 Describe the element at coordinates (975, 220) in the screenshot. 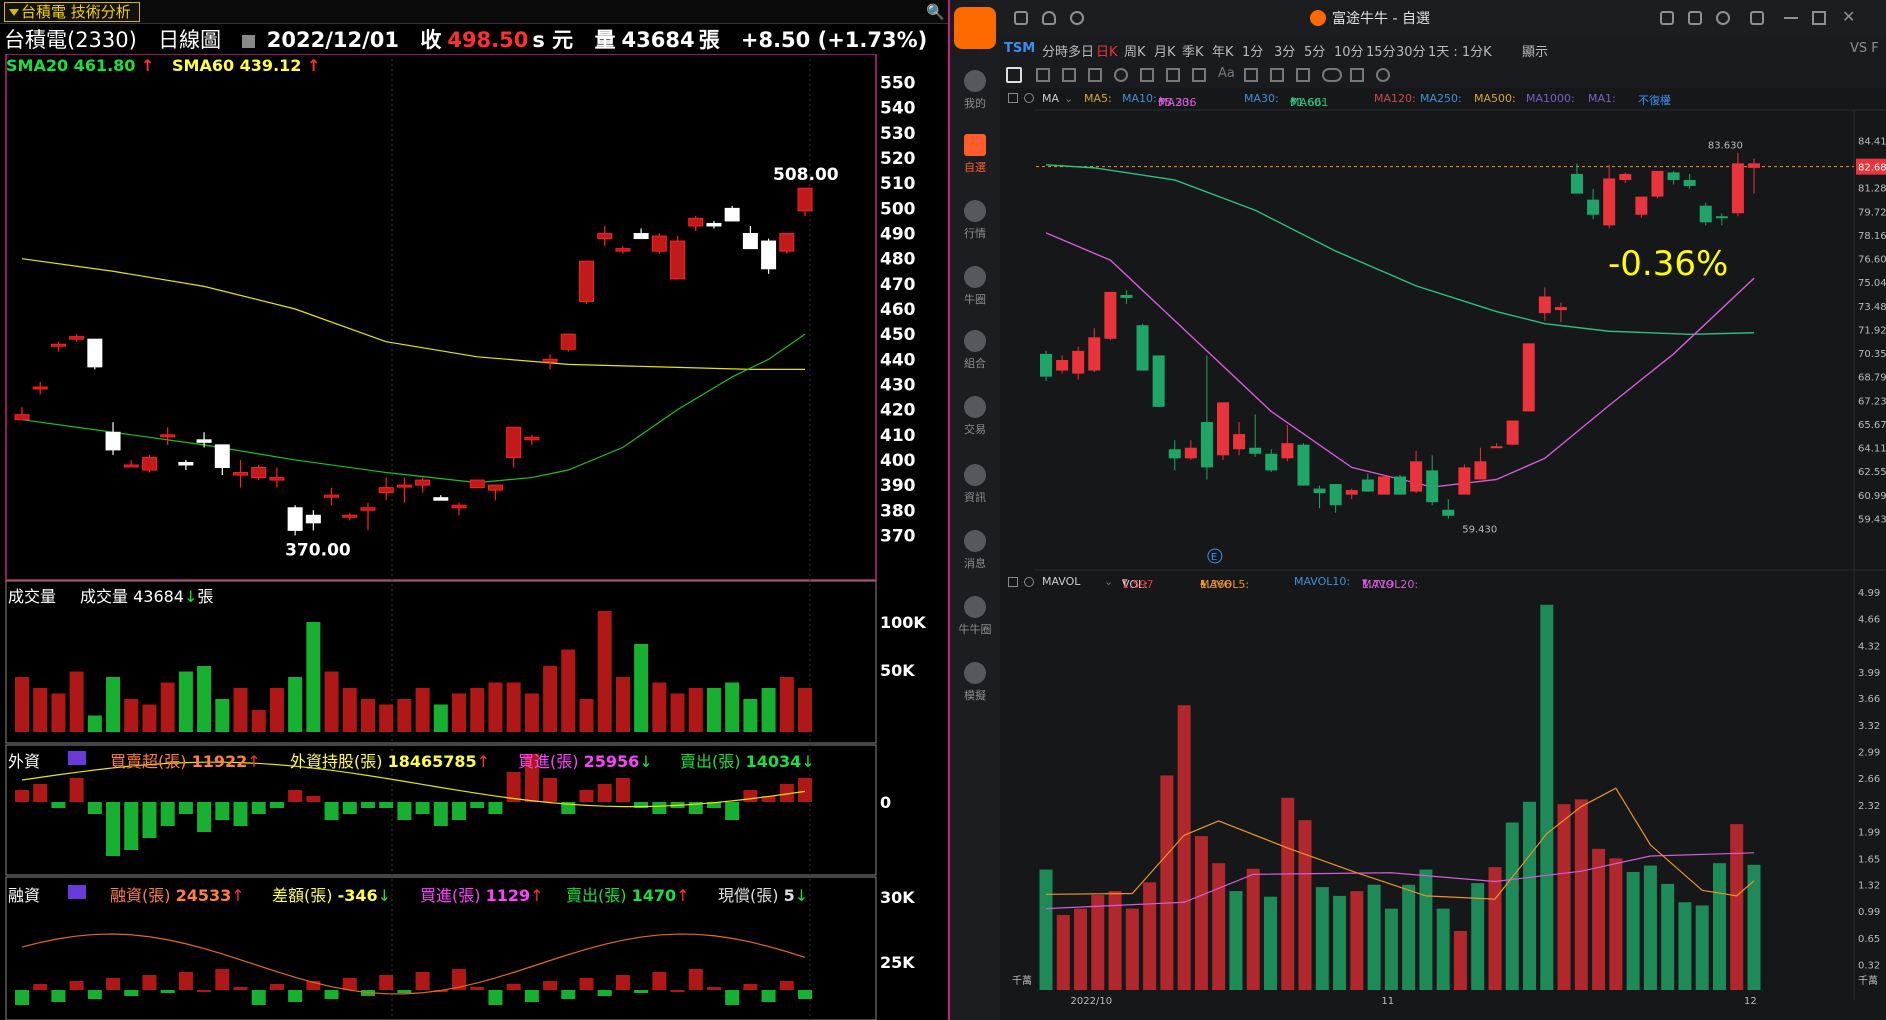

I see `sidebar-item-2: 行情` at that location.